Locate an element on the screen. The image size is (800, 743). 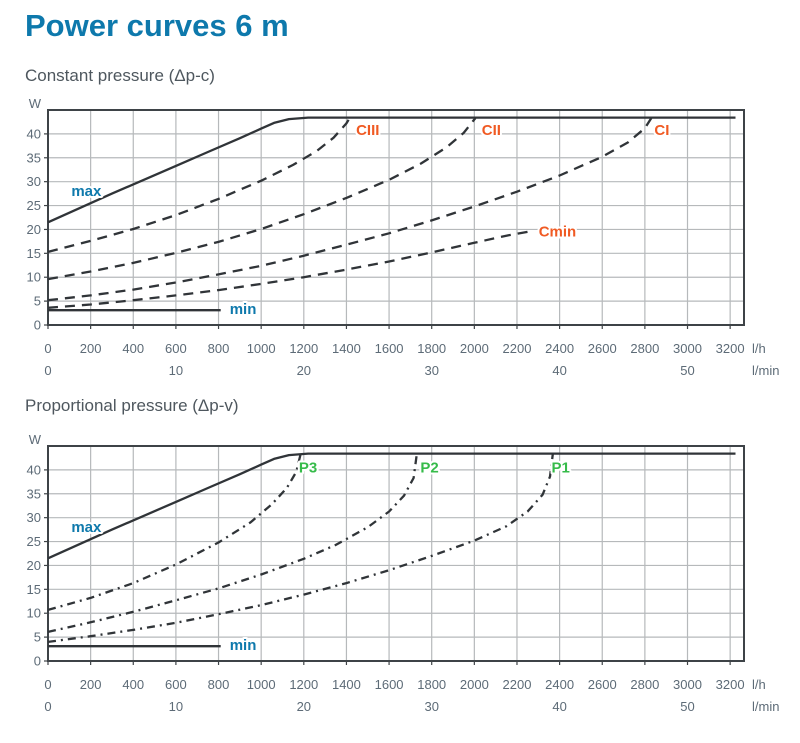
curve-label-P3: P3 is located at coordinates (308, 468).